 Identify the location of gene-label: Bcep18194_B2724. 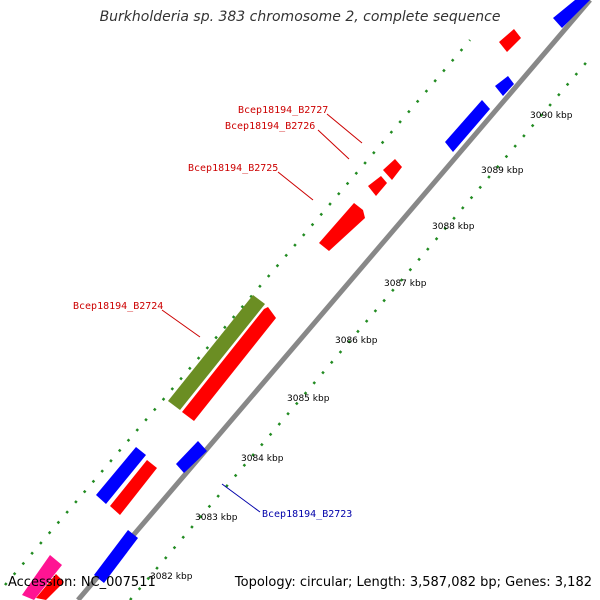
(118, 306).